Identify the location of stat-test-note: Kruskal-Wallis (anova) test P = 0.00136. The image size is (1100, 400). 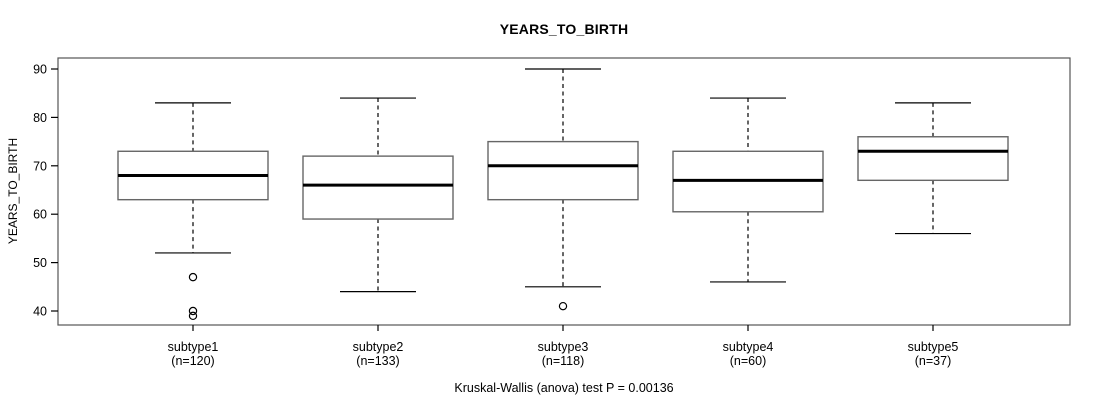
(564, 388).